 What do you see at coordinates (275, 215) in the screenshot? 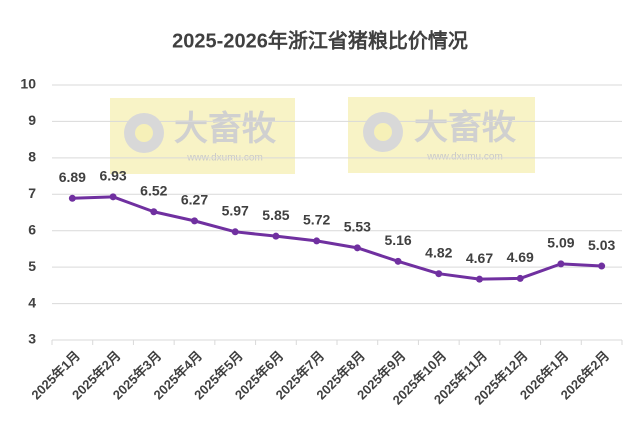
I see `data-label: 5.85` at bounding box center [275, 215].